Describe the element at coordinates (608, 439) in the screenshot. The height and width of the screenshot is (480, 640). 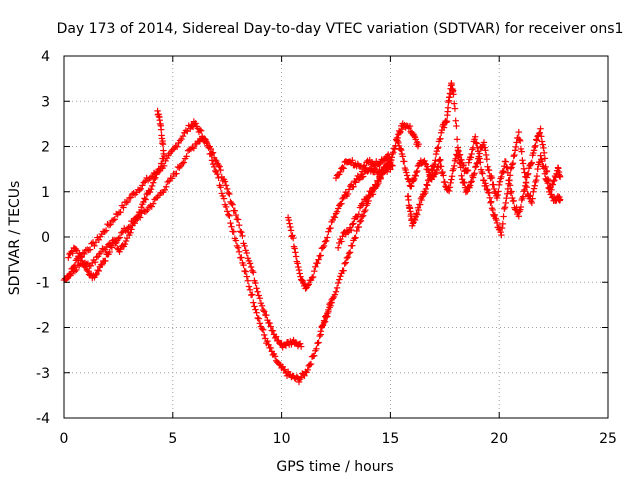
I see `x-tick-label: 25` at that location.